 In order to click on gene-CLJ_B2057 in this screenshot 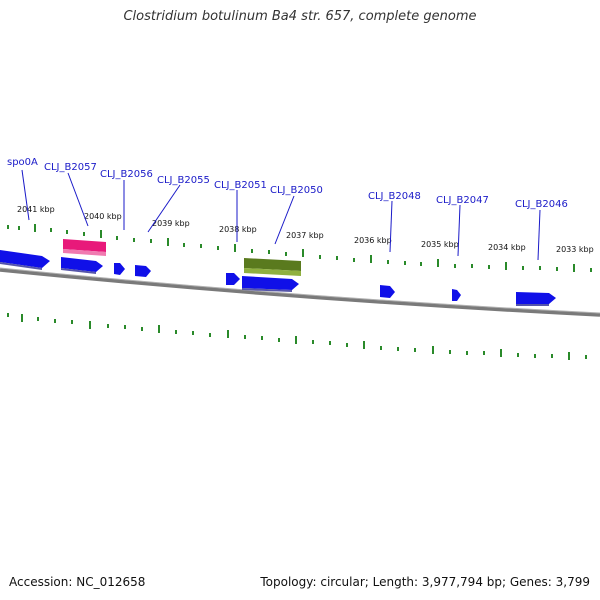, I will do `click(82, 265)`.